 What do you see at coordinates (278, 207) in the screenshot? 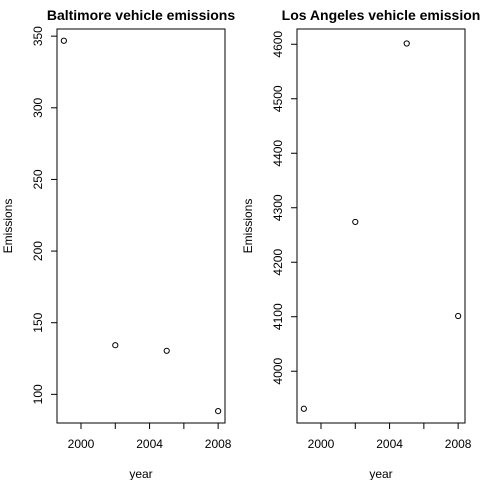
I see `y-tick-label: 4300` at bounding box center [278, 207].